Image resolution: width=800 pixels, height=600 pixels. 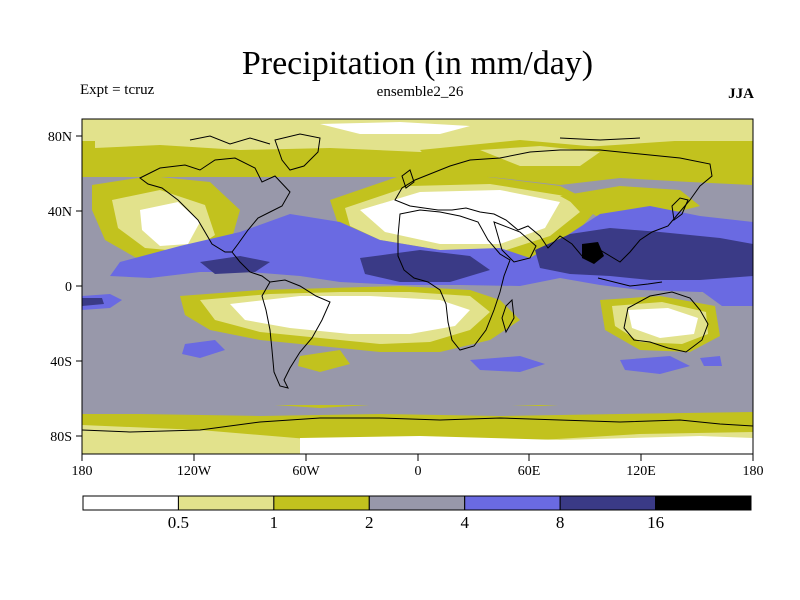 I want to click on season-label: JJA, so click(x=741, y=94).